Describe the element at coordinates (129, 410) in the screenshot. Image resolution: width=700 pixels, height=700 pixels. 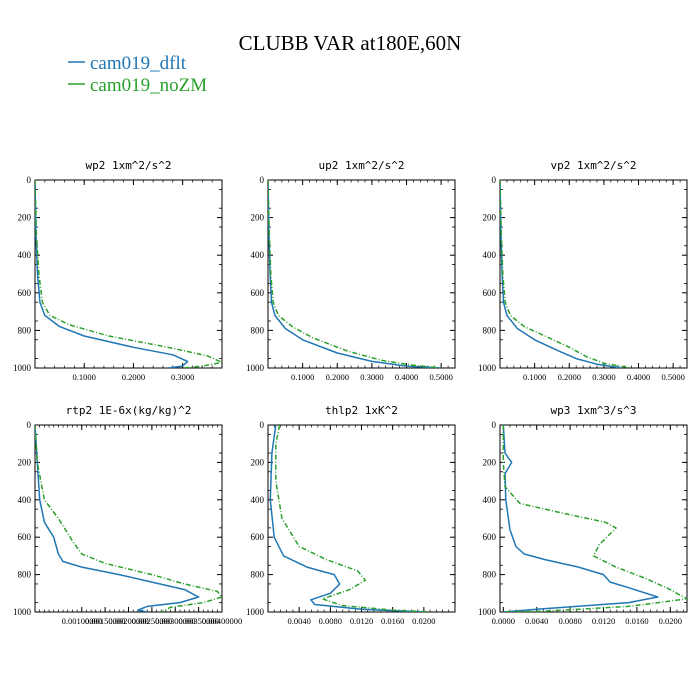
I see `panel-title: rtp2 1E-6x(kg/kg)^2` at that location.